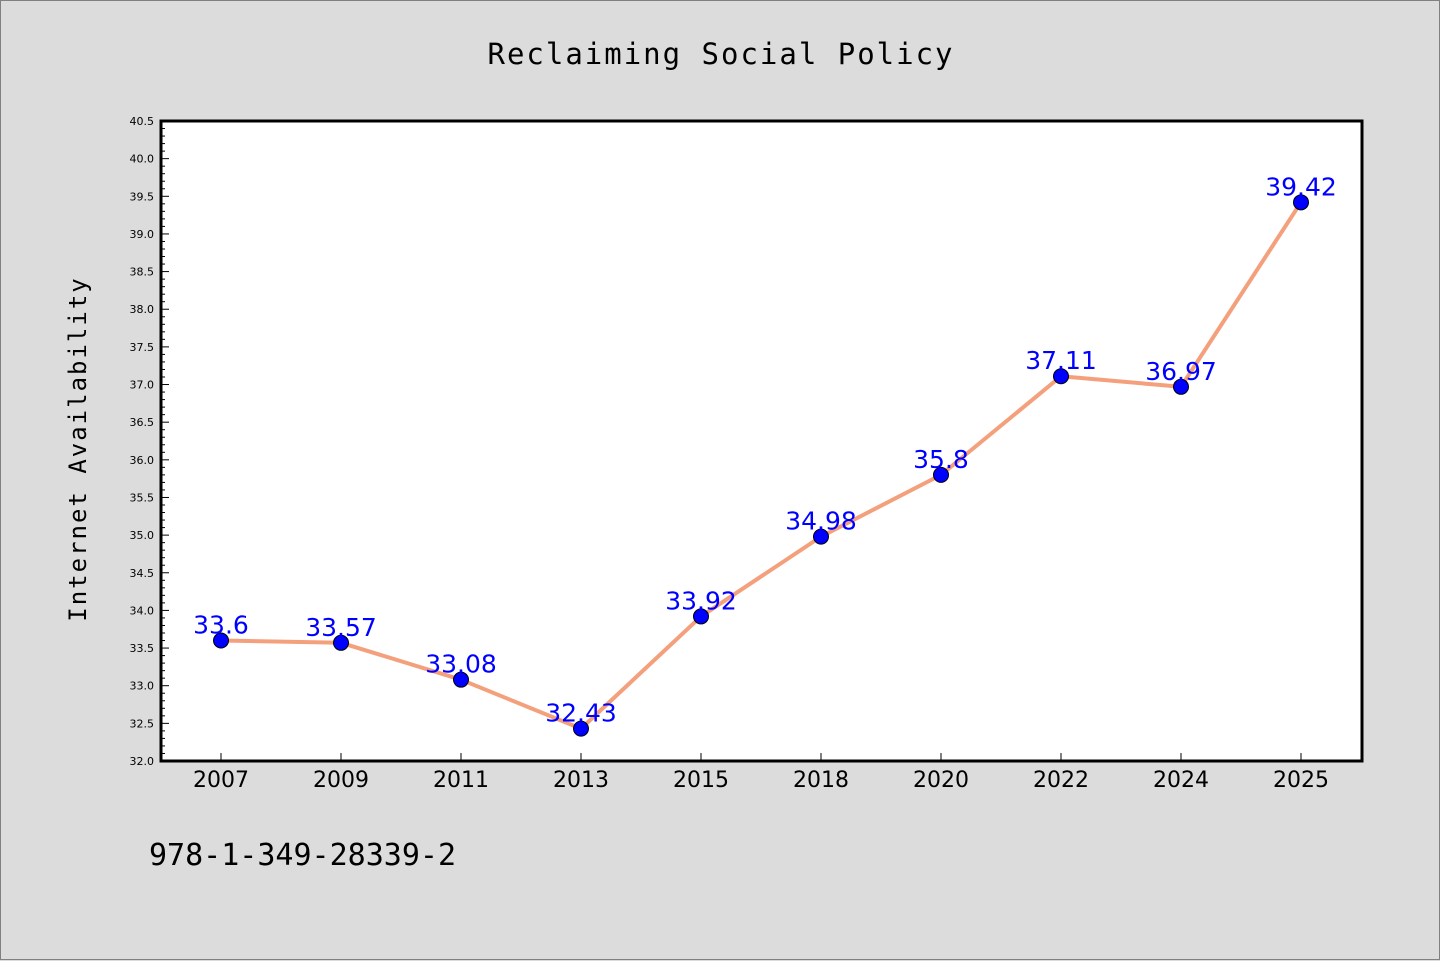  What do you see at coordinates (302, 855) in the screenshot?
I see `isbn-text: 978-1-349-28339-2` at bounding box center [302, 855].